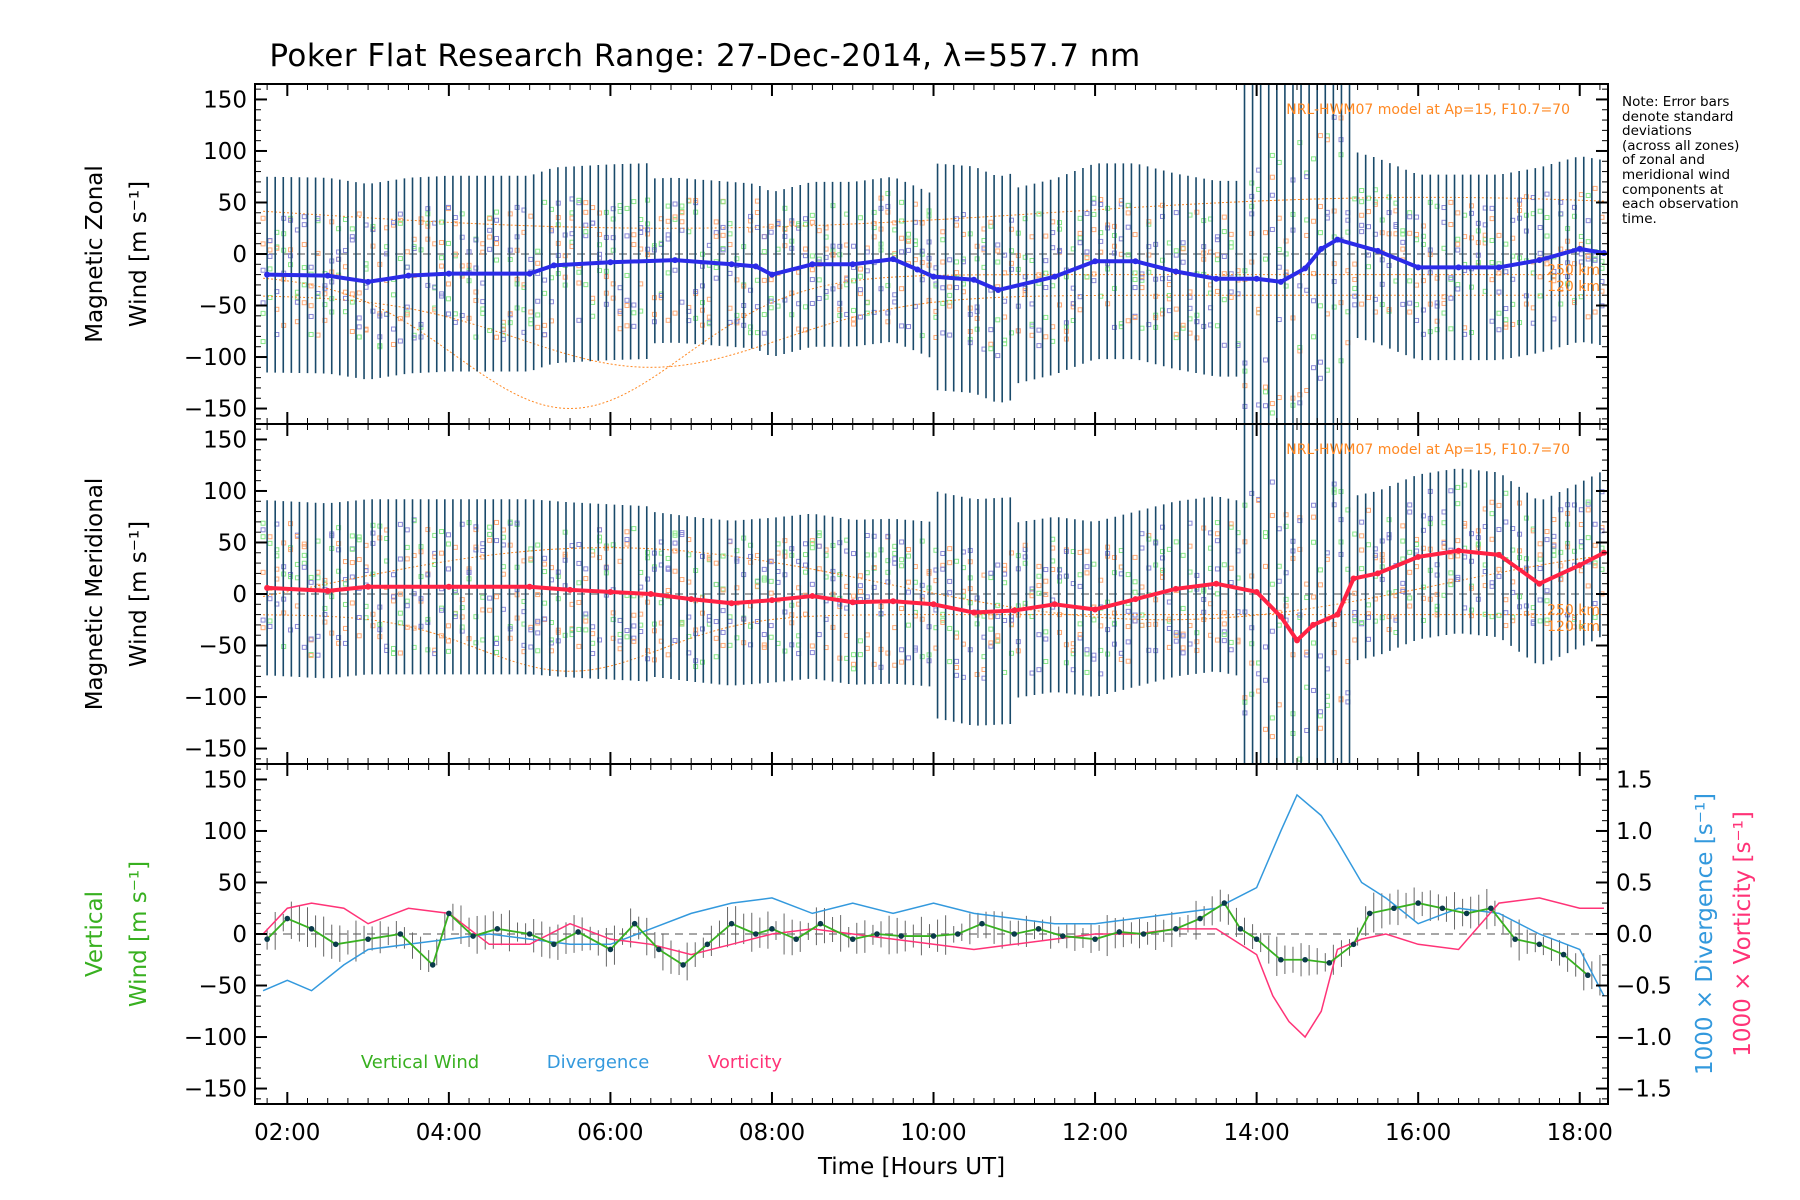  What do you see at coordinates (1678, 116) in the screenshot?
I see `note-line: denote standard` at bounding box center [1678, 116].